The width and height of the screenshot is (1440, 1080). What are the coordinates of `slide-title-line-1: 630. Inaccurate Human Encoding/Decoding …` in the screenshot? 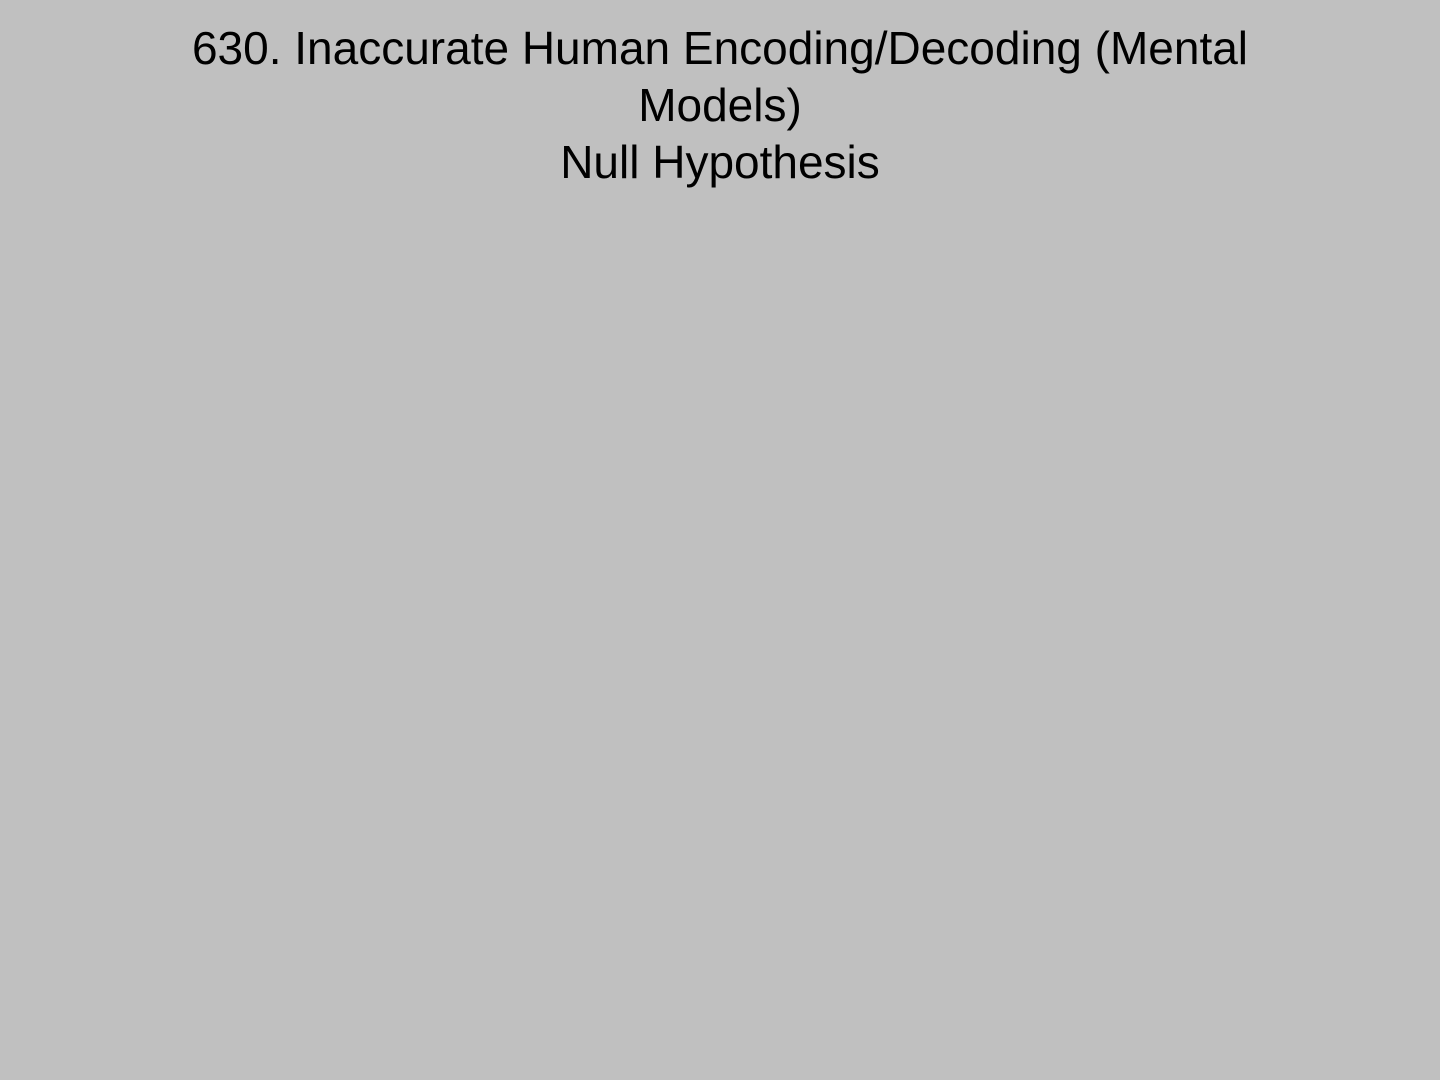 It's located at (720, 48).